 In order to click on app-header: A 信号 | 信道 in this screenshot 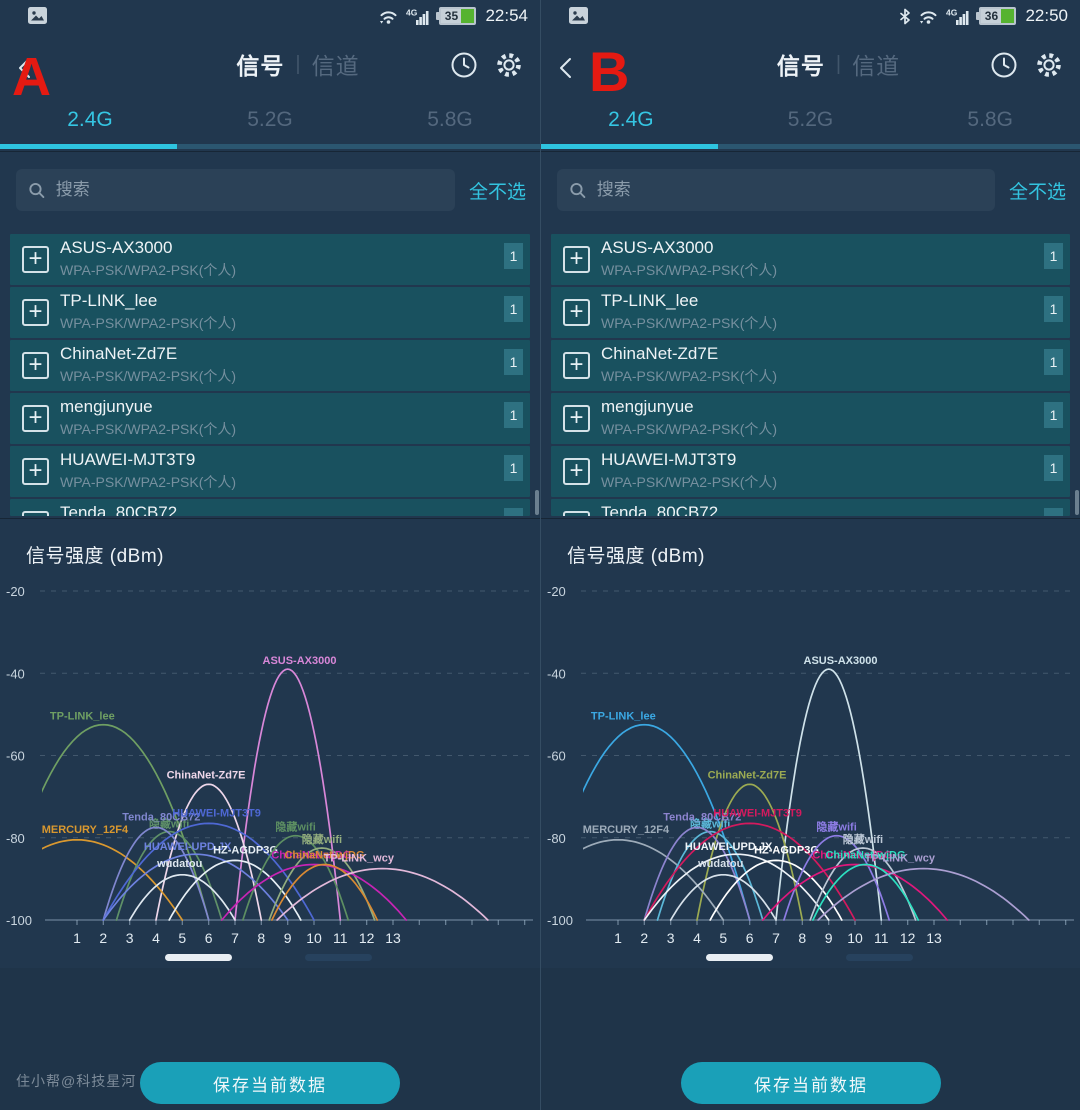, I will do `click(270, 68)`.